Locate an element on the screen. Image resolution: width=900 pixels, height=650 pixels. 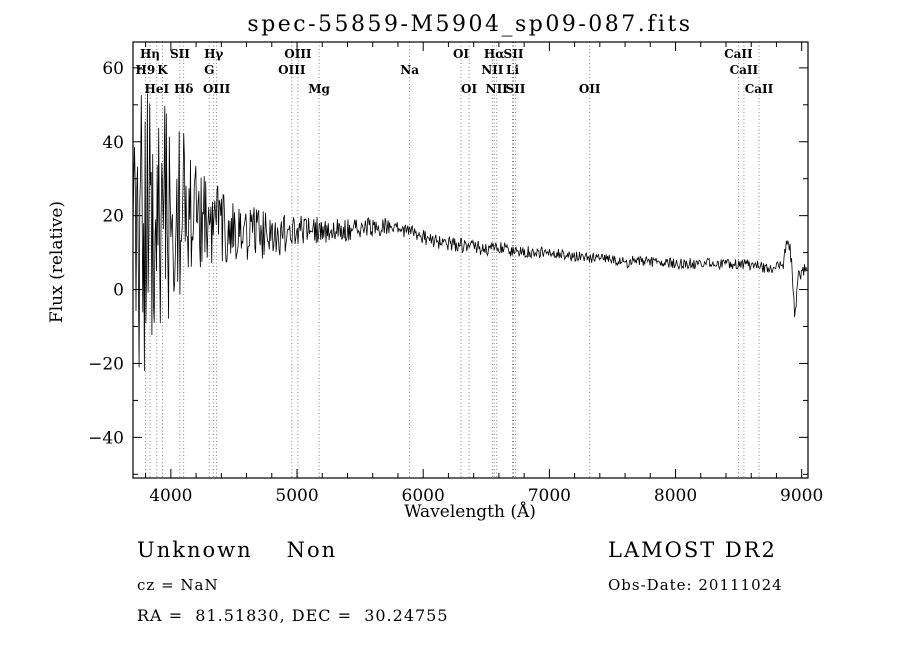
spectral-line-label: Li is located at coordinates (512, 70).